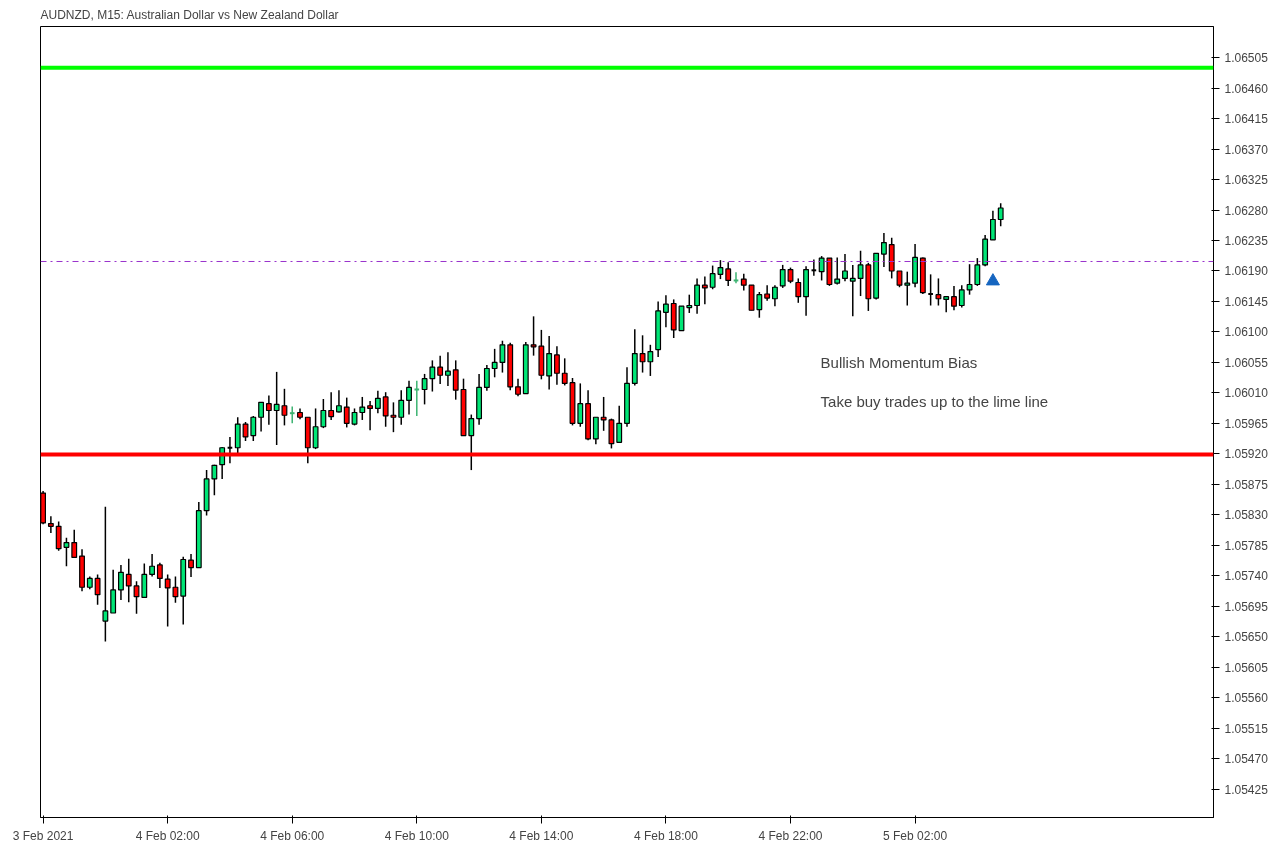 Image resolution: width=1275 pixels, height=848 pixels. What do you see at coordinates (1246, 545) in the screenshot?
I see `y-tick-label: 1.05785` at bounding box center [1246, 545].